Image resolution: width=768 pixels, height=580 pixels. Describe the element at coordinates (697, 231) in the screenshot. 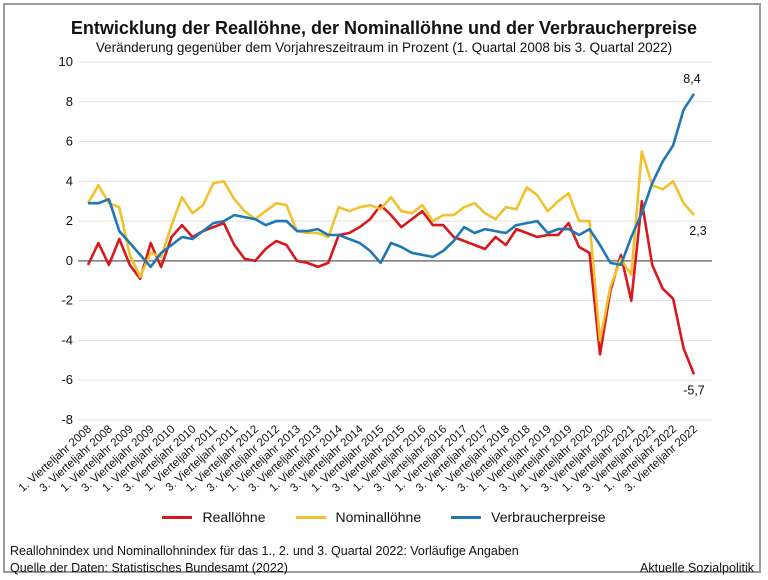

I see `data-label: 2,3` at that location.